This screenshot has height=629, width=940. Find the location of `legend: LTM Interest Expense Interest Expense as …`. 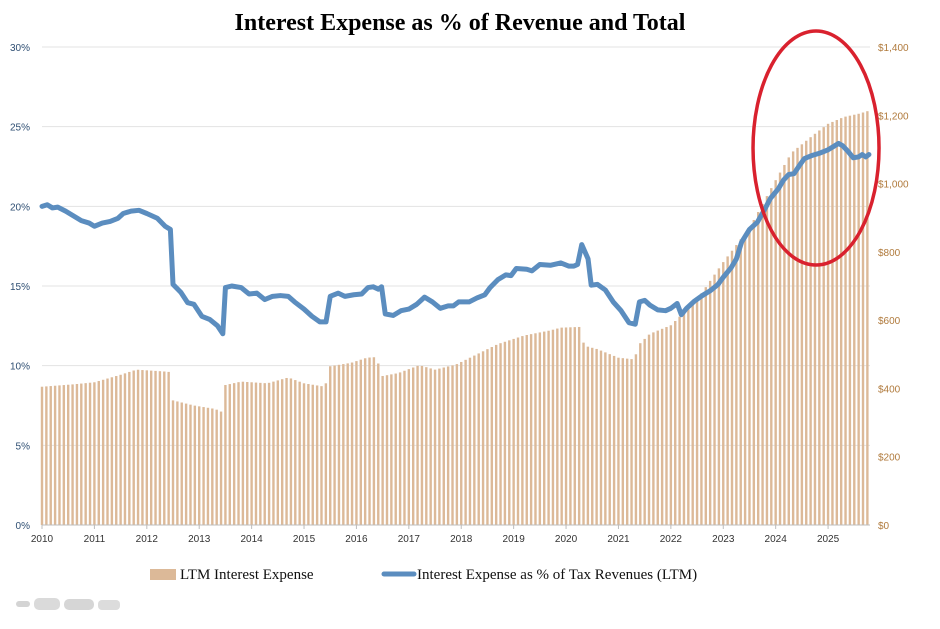

legend: LTM Interest Expense Interest Expense as … is located at coordinates (423, 575).